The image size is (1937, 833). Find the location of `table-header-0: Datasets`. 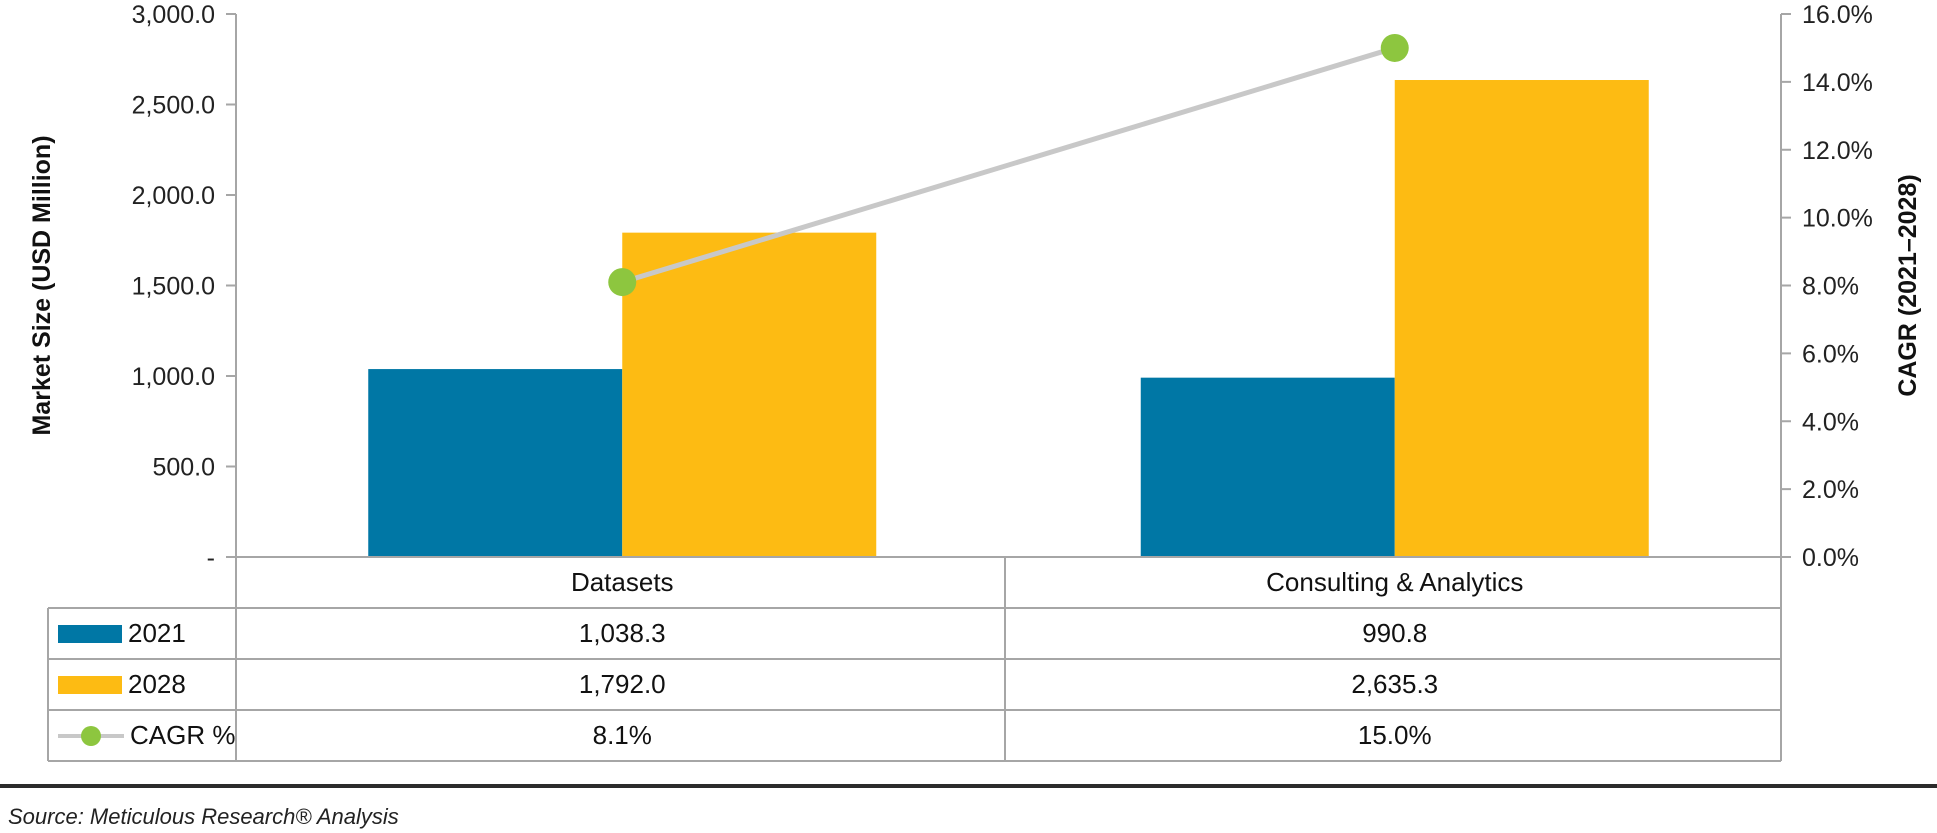

table-header-0: Datasets is located at coordinates (622, 582).